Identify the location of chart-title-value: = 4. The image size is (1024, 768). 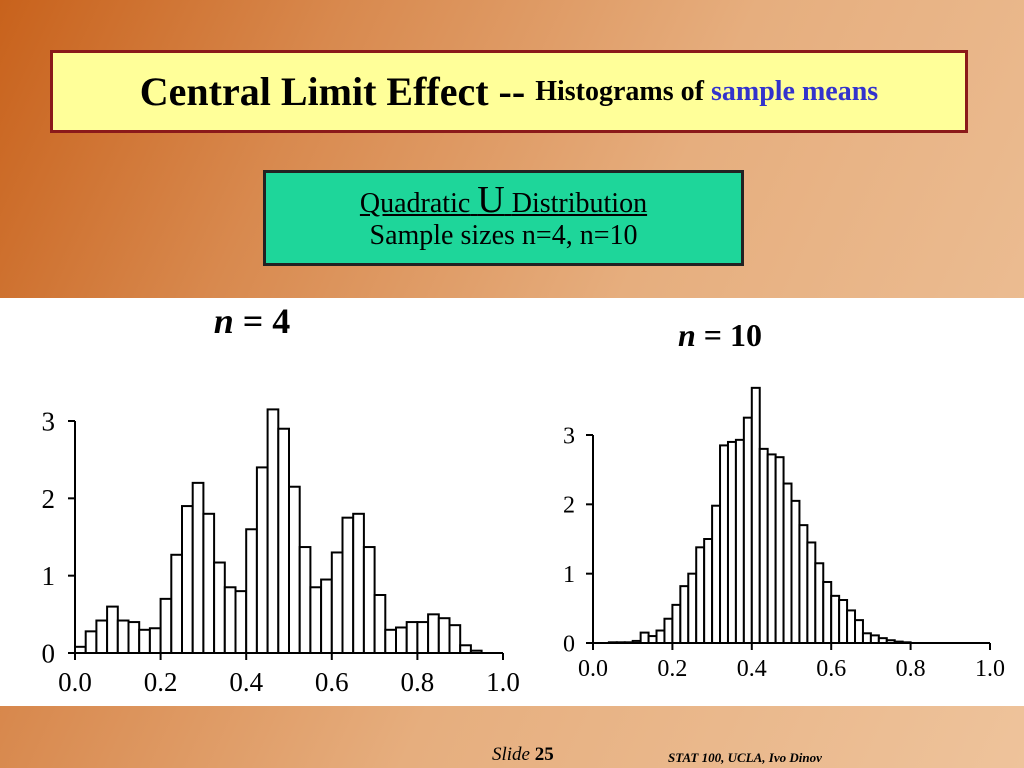
(262, 321).